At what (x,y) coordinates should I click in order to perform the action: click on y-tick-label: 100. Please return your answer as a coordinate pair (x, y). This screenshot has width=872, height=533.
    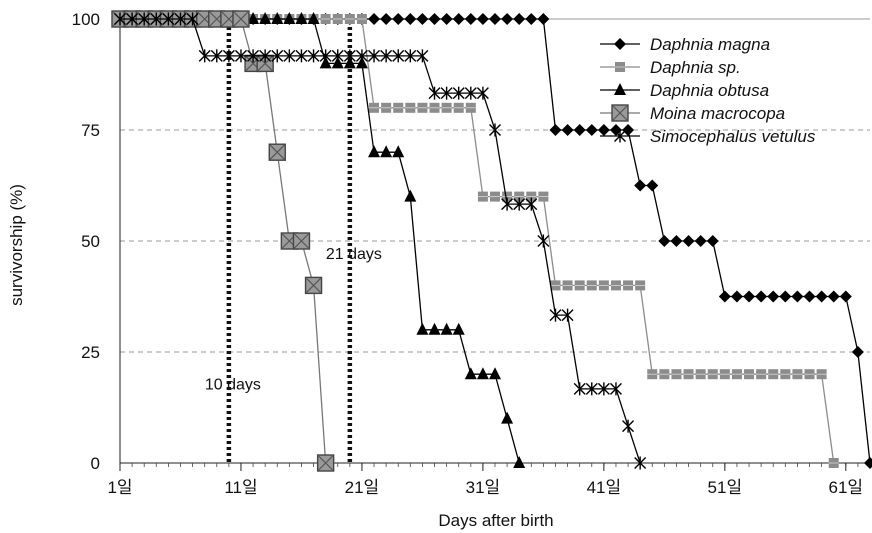
    Looking at the image, I should click on (86, 19).